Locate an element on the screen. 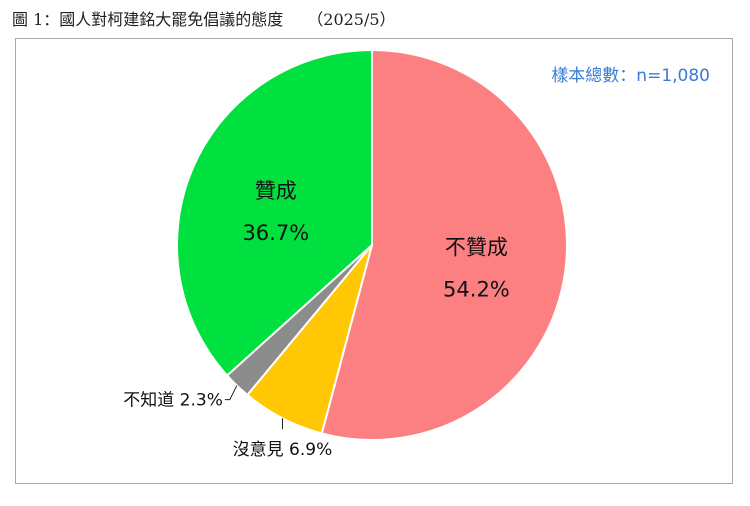 Image resolution: width=750 pixels, height=506 pixels. chart-title: 圖 1：國人對柯建銘大罷免倡議的態度 （2025/5） is located at coordinates (204, 19).